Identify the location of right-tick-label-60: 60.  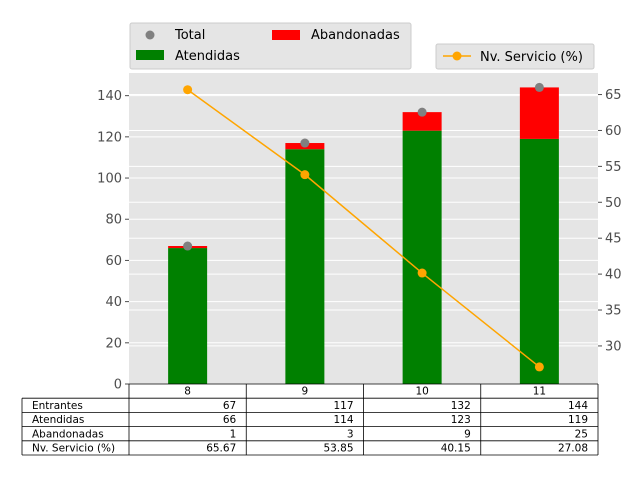
(613, 131).